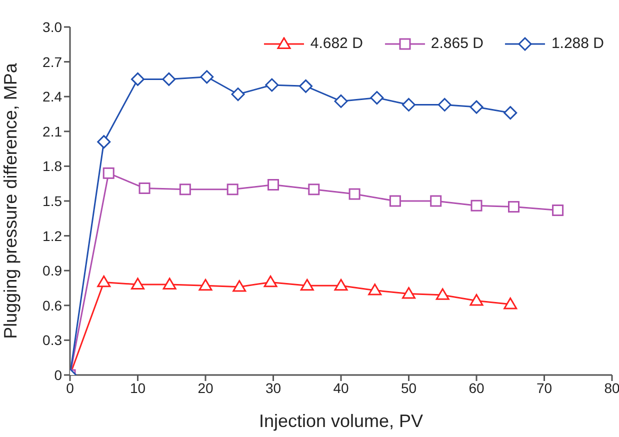  Describe the element at coordinates (52, 236) in the screenshot. I see `y-tick-label: 1.2` at that location.